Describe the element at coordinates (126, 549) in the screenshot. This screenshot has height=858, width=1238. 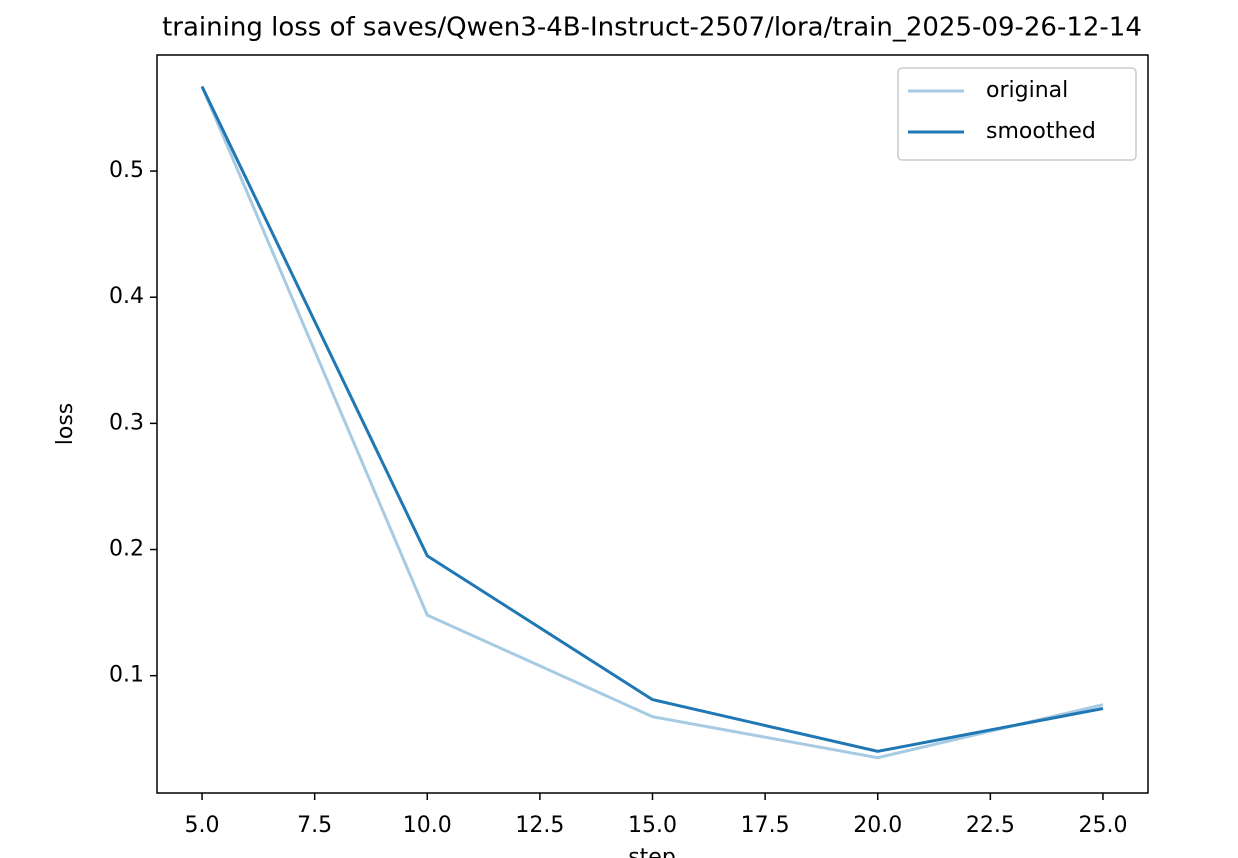
I see `y-tick-label: 0.2` at that location.